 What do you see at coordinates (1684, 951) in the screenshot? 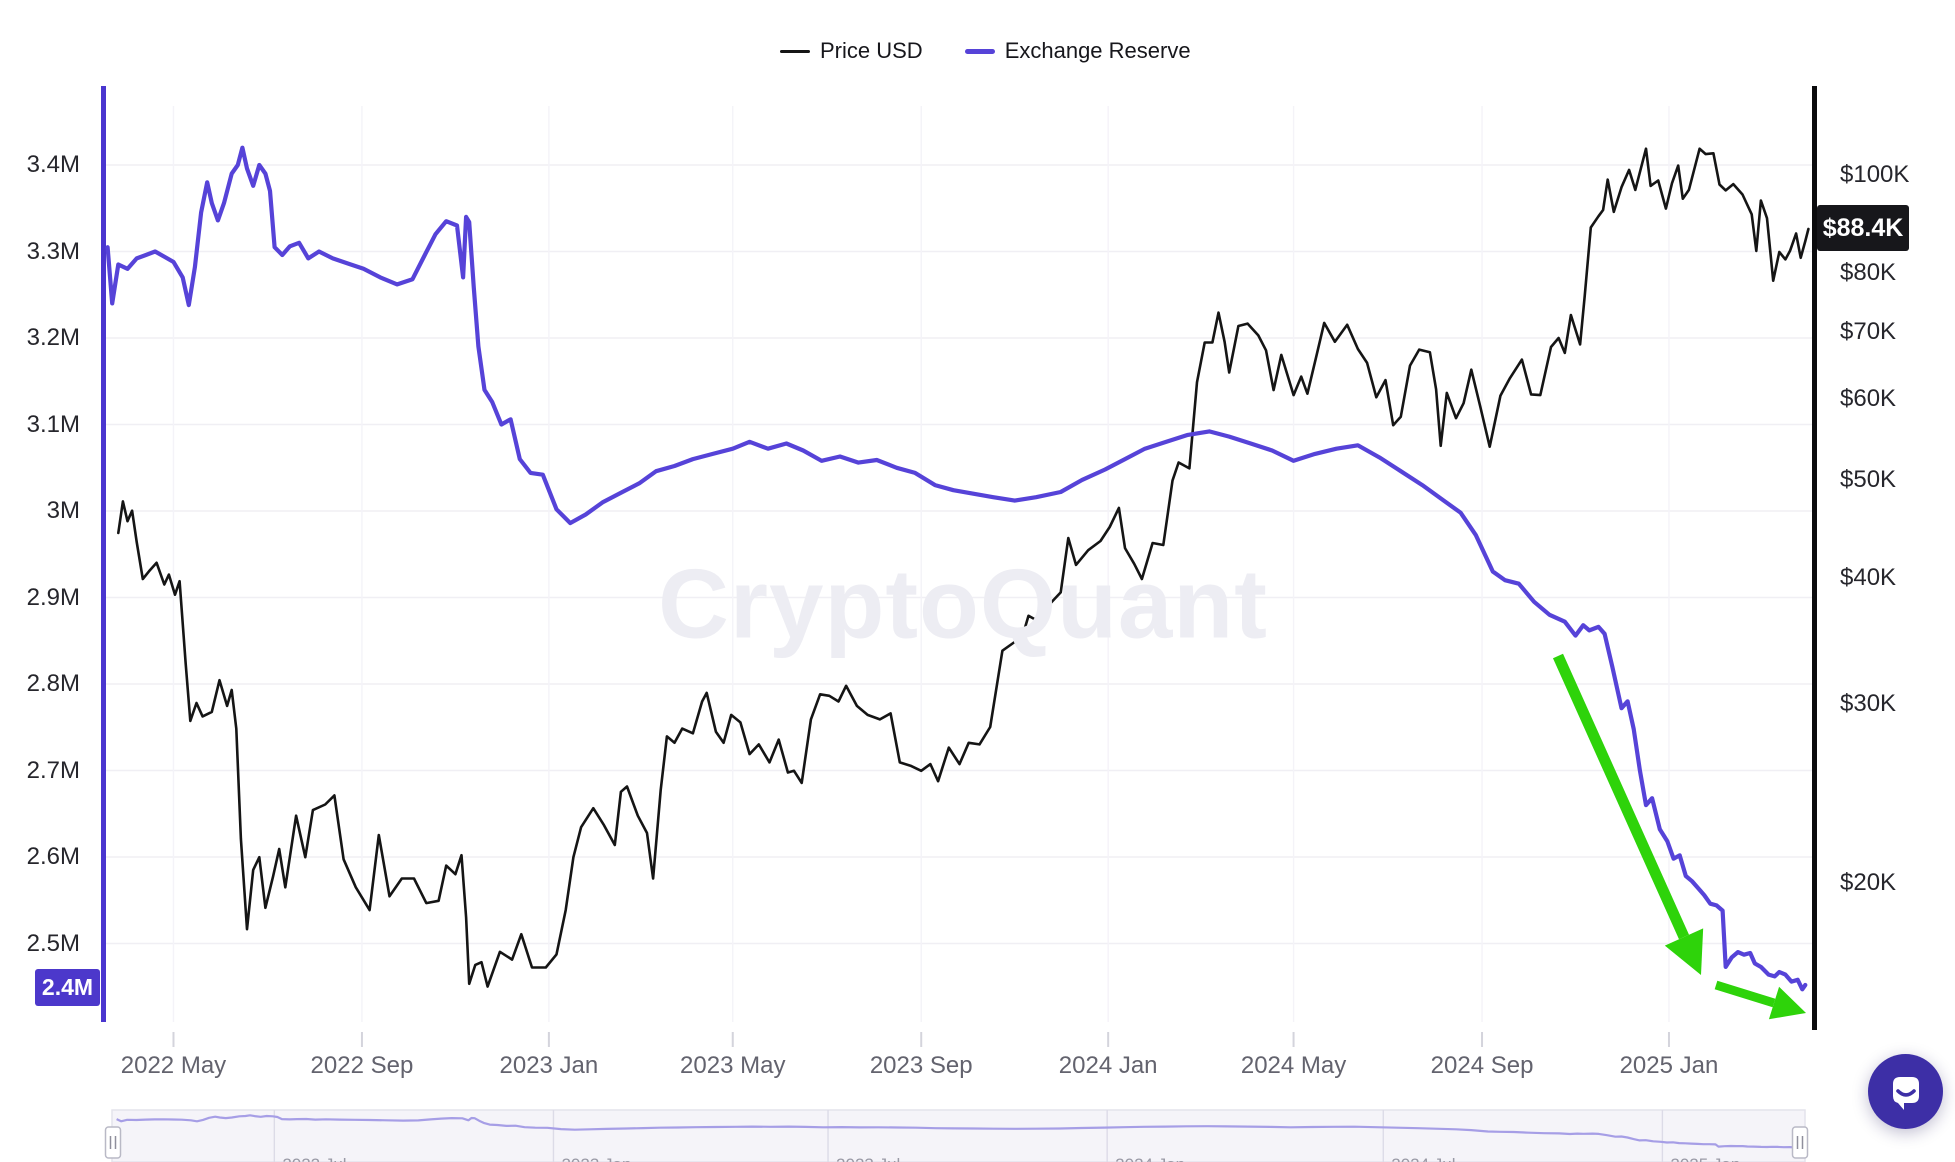
I see `reserve-decline-arrow-head` at bounding box center [1684, 951].